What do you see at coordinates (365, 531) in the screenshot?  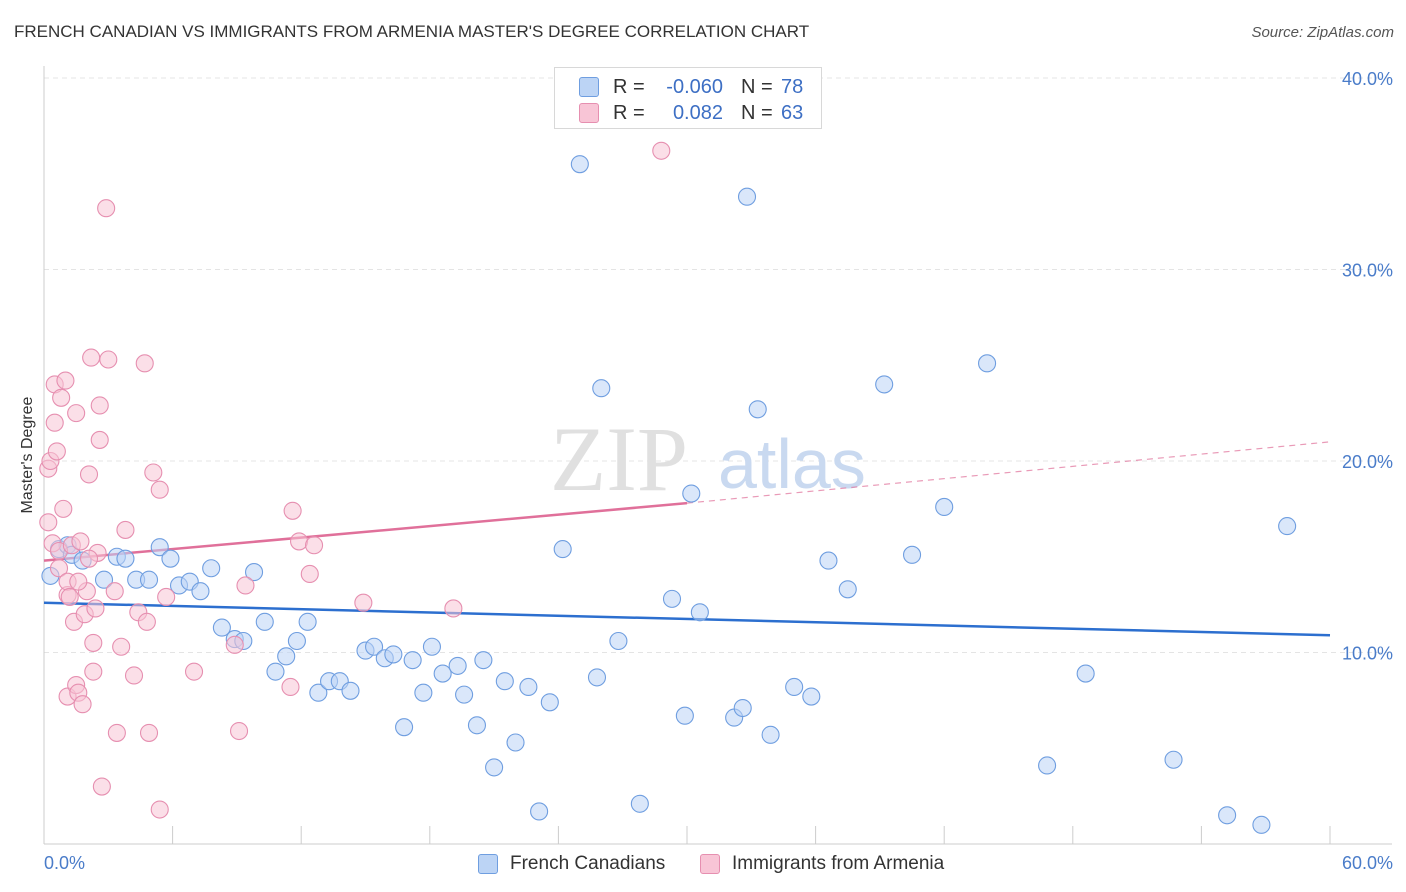 I see `trend-line-armenia` at bounding box center [365, 531].